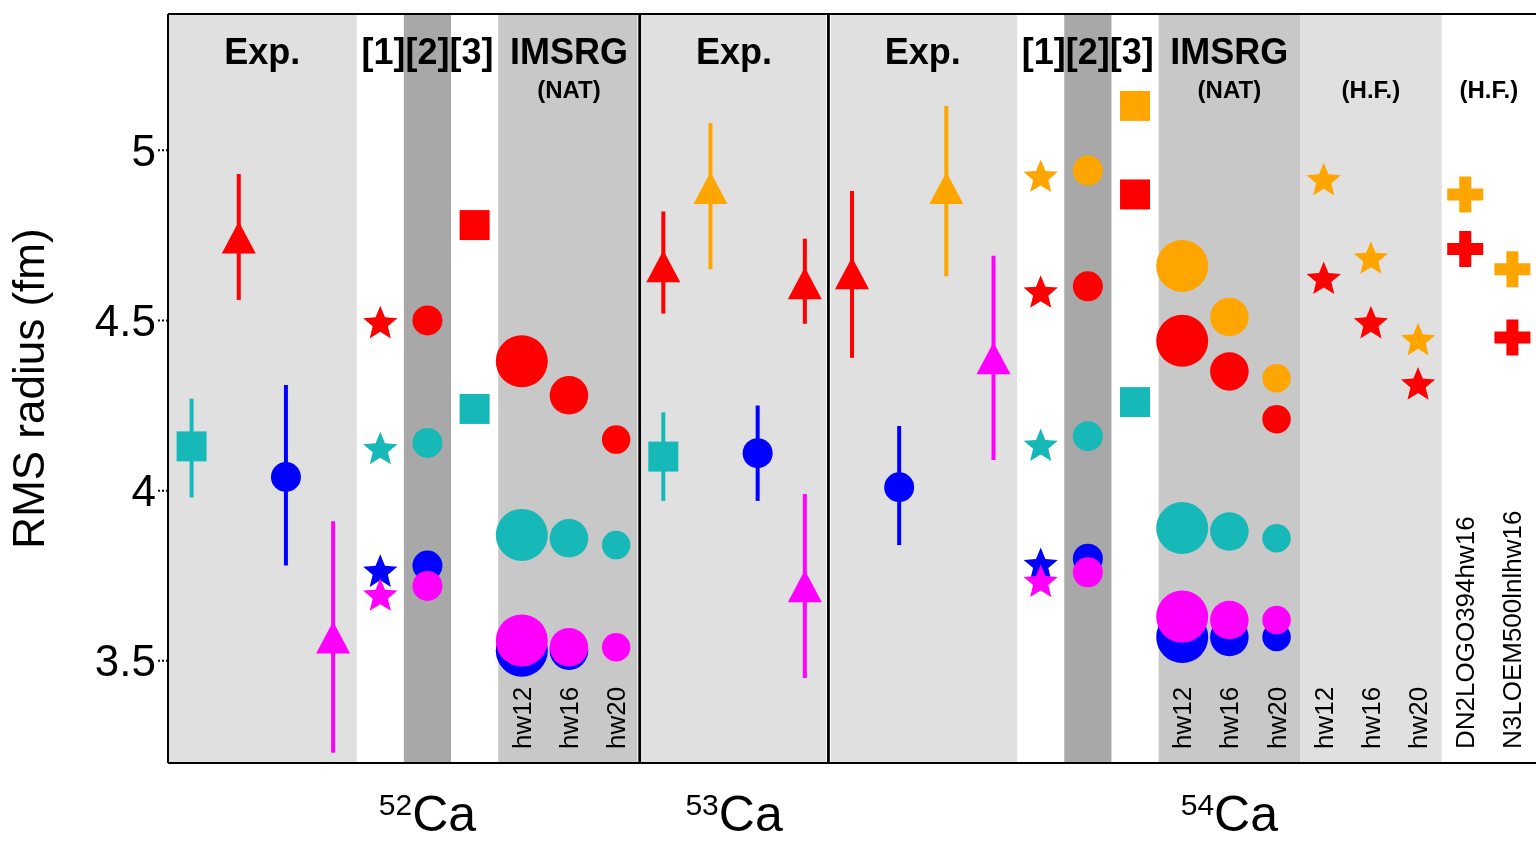 This screenshot has width=1536, height=845. I want to click on x-tick-label: DN2LOGO394hw16, so click(1465, 632).